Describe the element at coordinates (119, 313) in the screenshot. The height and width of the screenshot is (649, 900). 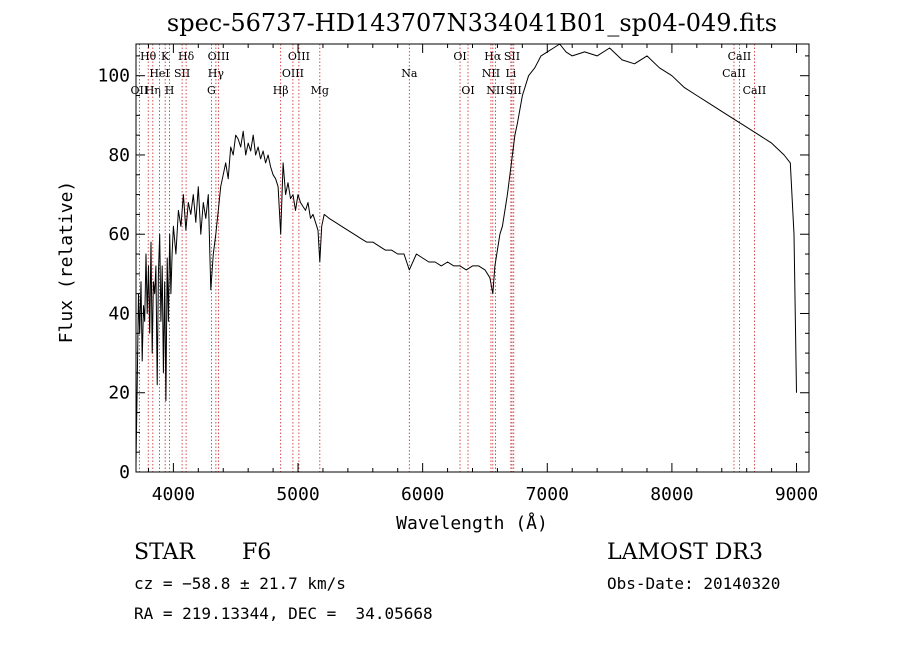
I see `y-tick-label: 40` at that location.